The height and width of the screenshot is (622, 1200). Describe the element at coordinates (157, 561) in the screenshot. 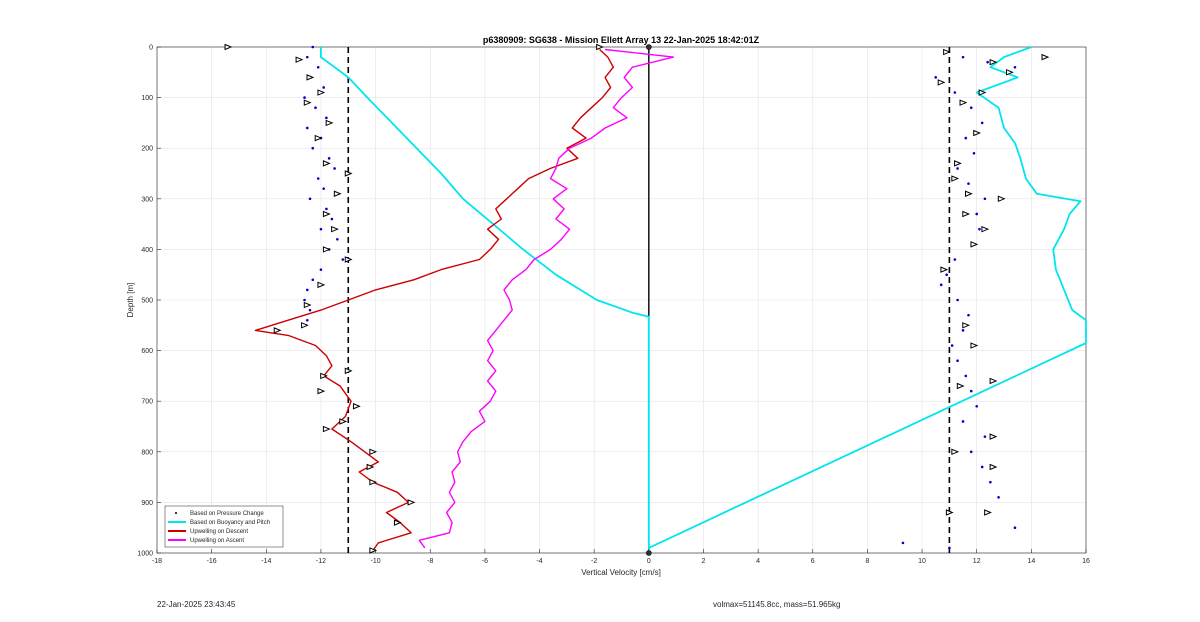

I see `x-tick-label: -18` at that location.